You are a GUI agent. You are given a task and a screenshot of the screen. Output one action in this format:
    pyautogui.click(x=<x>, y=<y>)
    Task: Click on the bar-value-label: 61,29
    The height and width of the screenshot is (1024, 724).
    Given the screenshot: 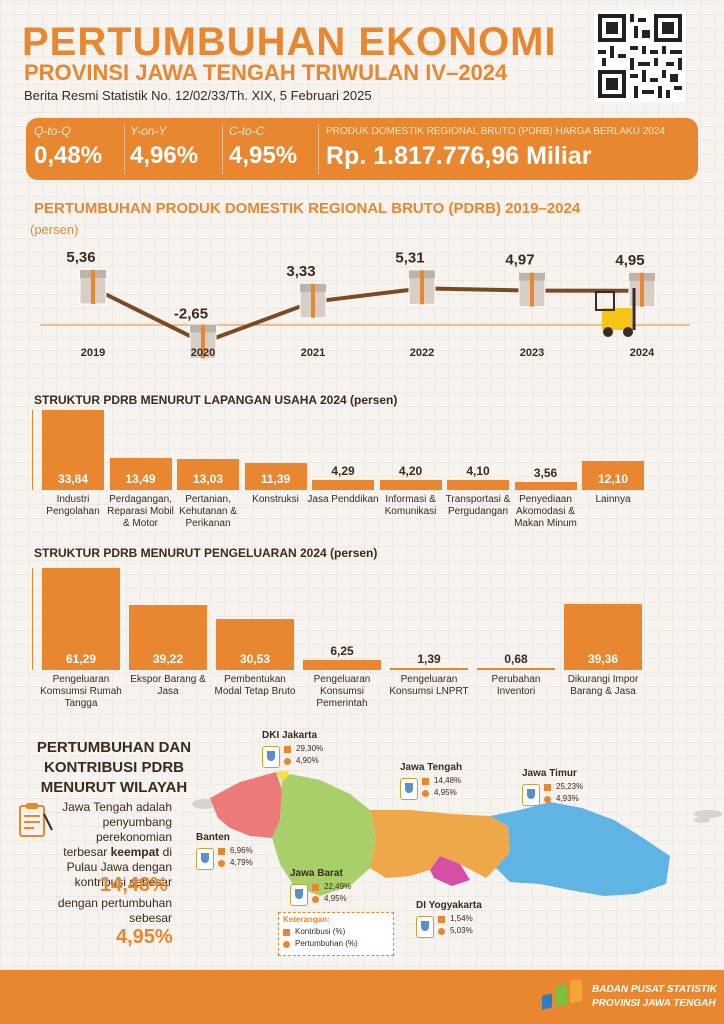 What is the action you would take?
    pyautogui.click(x=81, y=659)
    